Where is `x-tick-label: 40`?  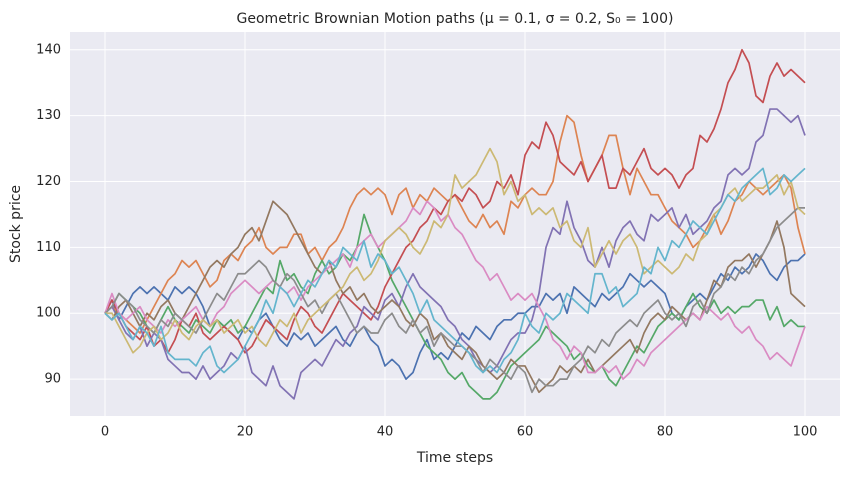 x-tick-label: 40 is located at coordinates (385, 432).